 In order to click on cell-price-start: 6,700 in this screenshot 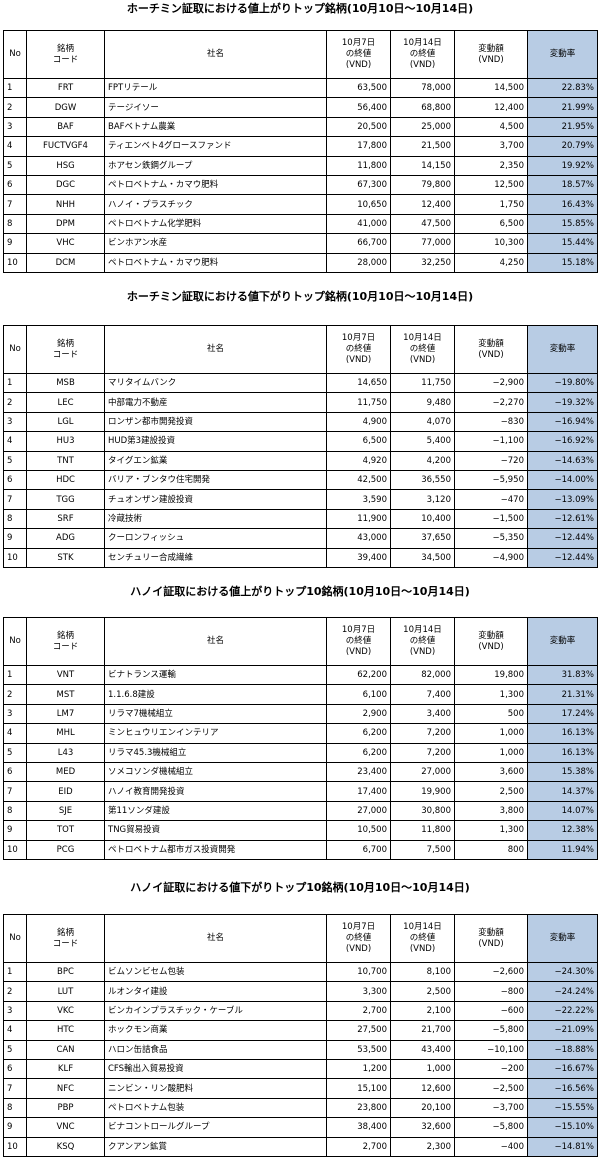, I will do `click(358, 849)`.